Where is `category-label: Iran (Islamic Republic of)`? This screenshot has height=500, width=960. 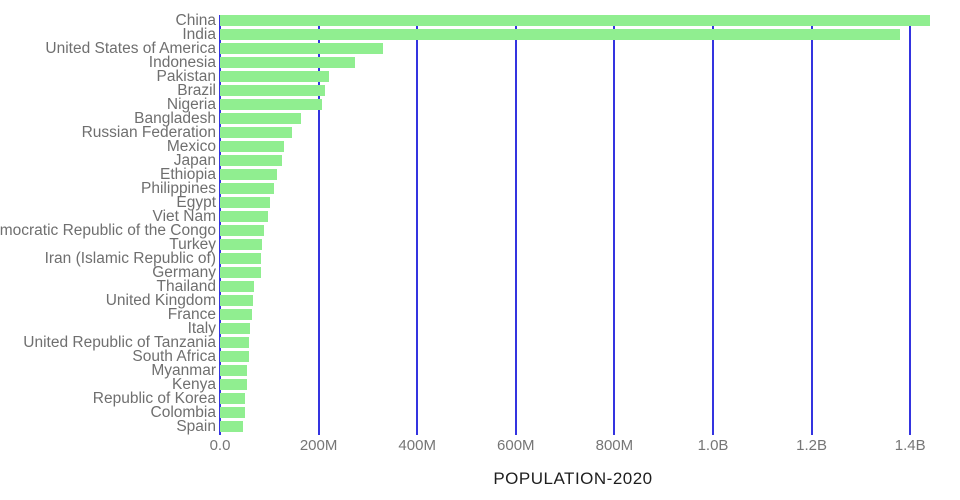 category-label: Iran (Islamic Republic of) is located at coordinates (108, 258).